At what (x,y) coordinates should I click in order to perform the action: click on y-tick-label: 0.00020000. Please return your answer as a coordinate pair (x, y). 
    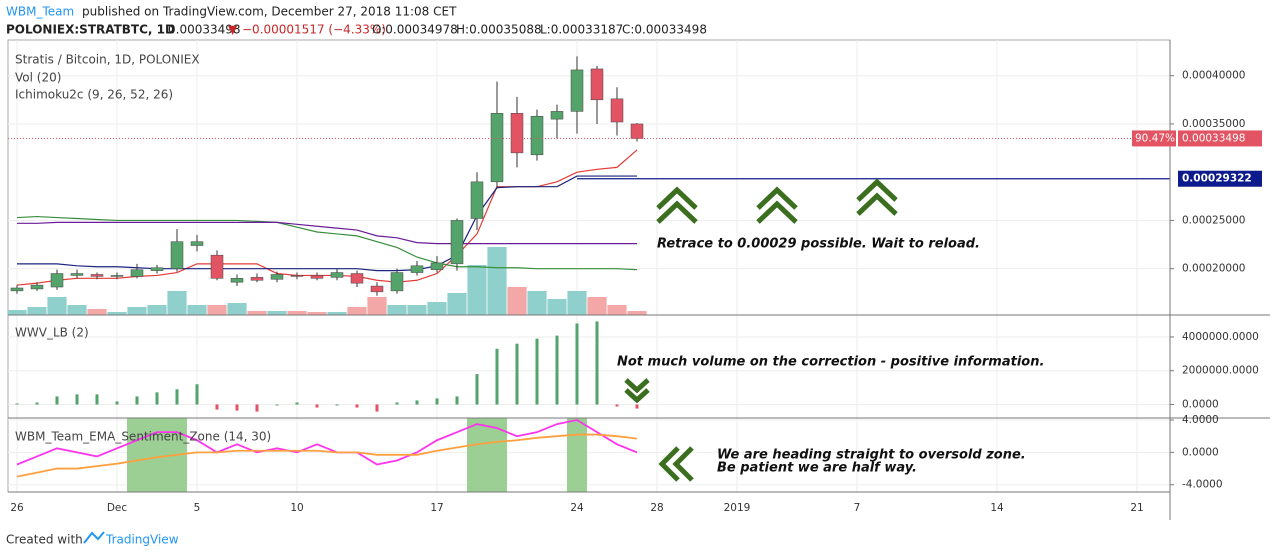
    Looking at the image, I should click on (1213, 269).